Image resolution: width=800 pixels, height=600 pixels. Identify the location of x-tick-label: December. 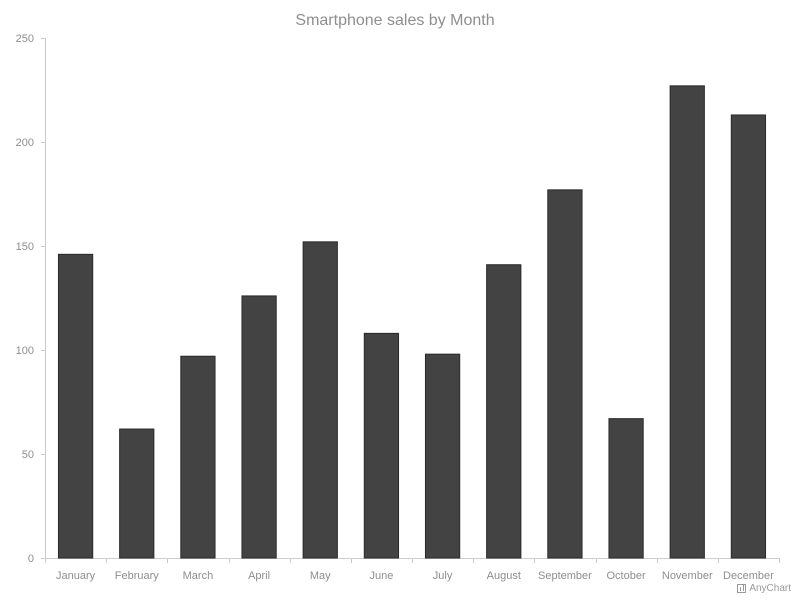
(748, 576).